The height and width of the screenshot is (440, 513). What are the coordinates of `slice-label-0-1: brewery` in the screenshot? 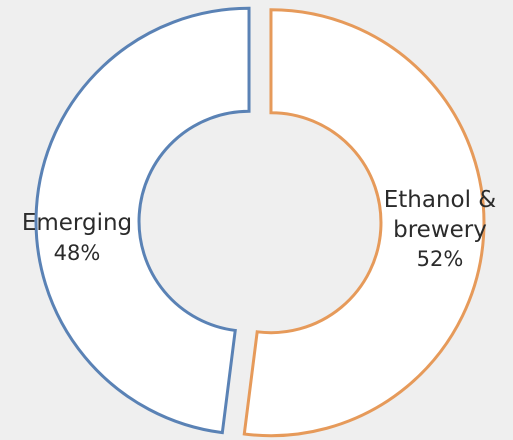 It's located at (440, 230).